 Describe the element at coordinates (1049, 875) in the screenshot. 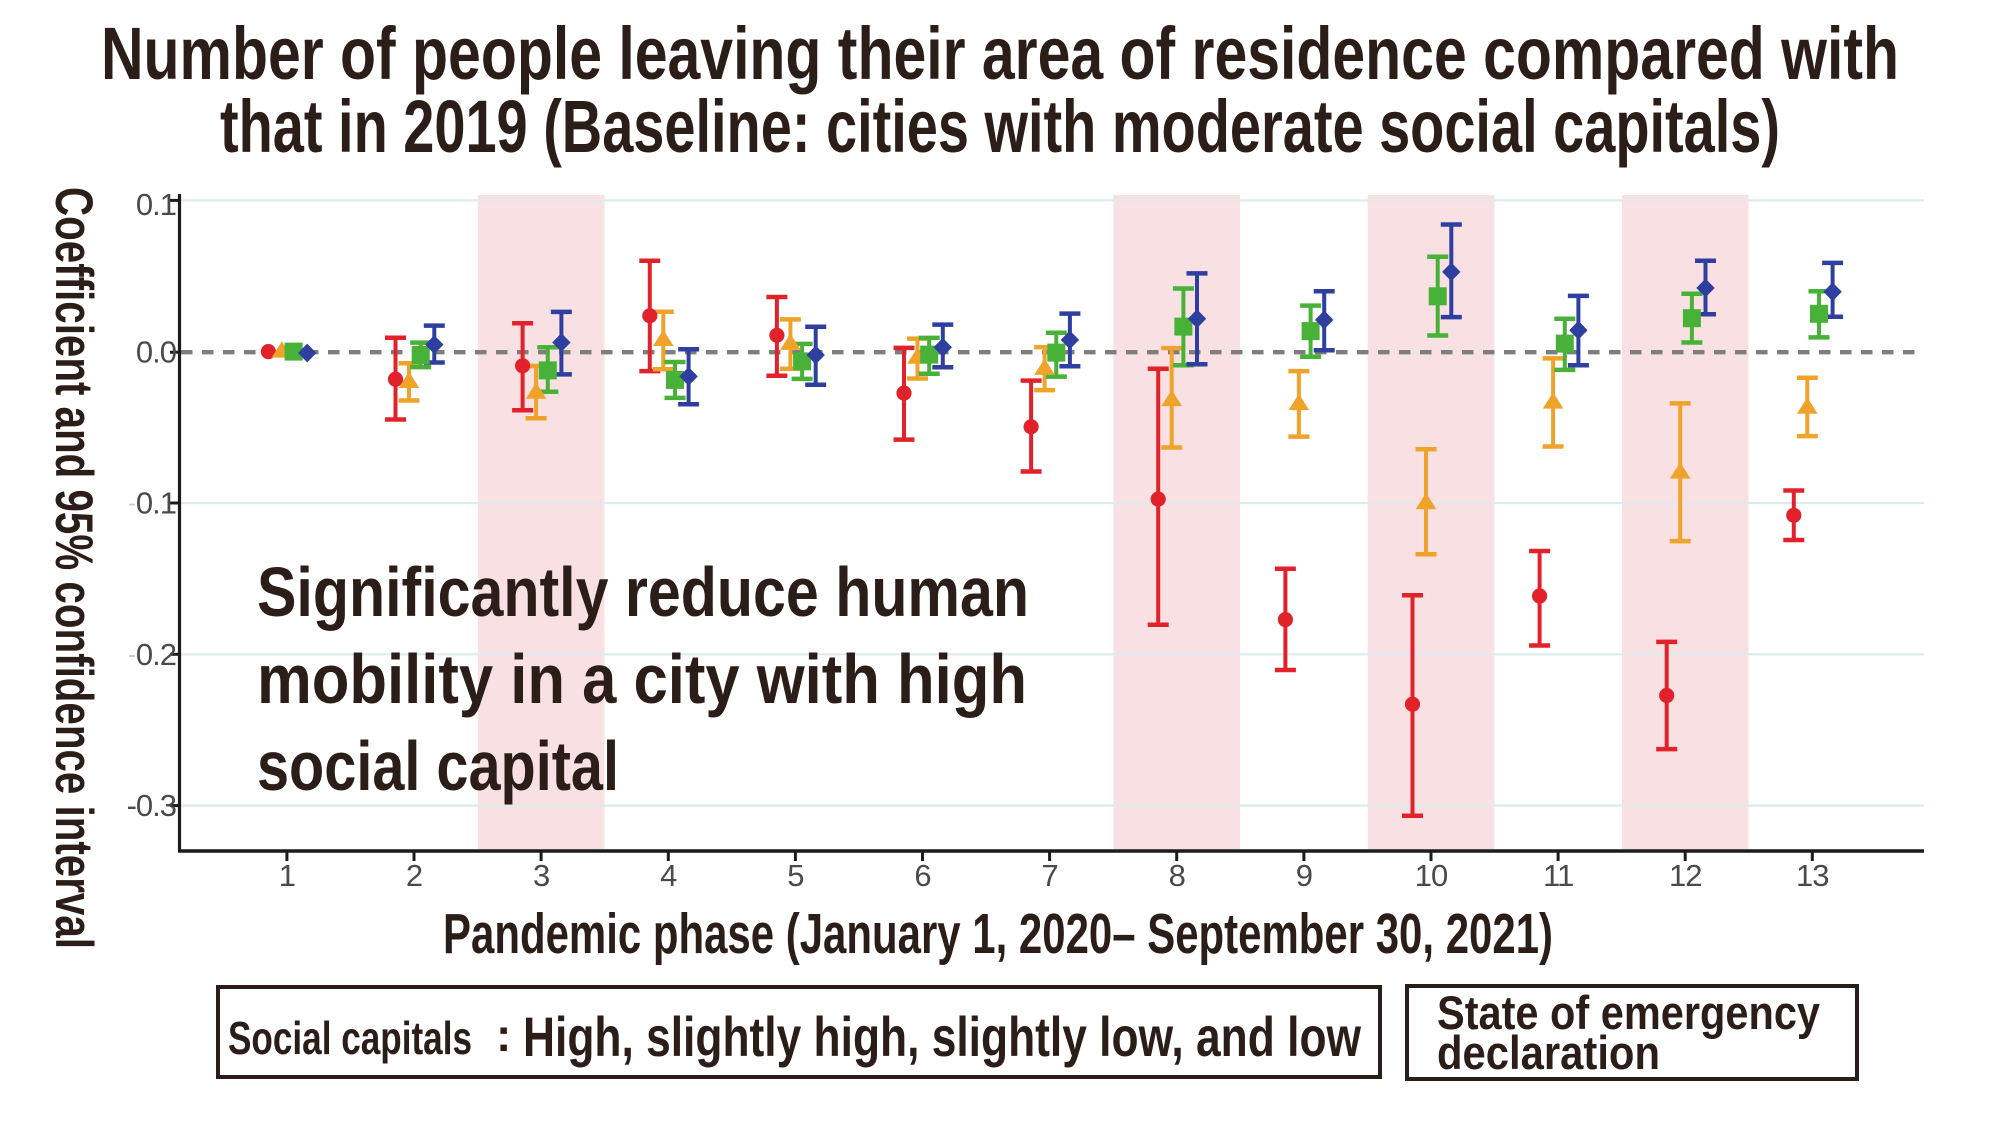

I see `svg-text: 7` at that location.